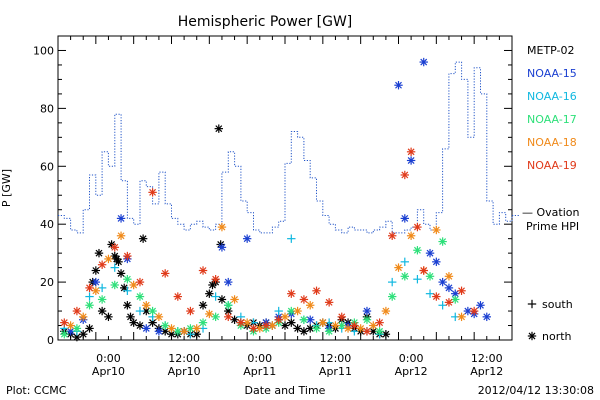  Describe the element at coordinates (184, 358) in the screenshot. I see `x-tick-label-time: 12:00` at that location.